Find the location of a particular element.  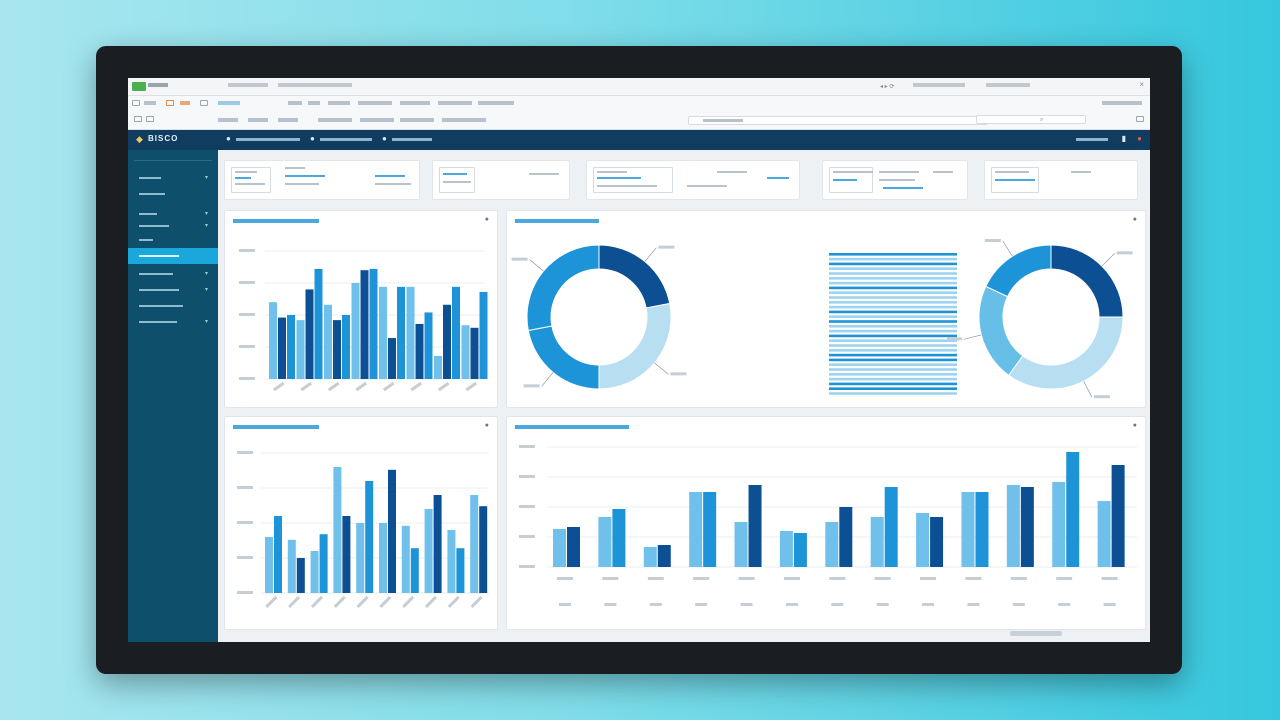

extension-button is located at coordinates (1140, 119).